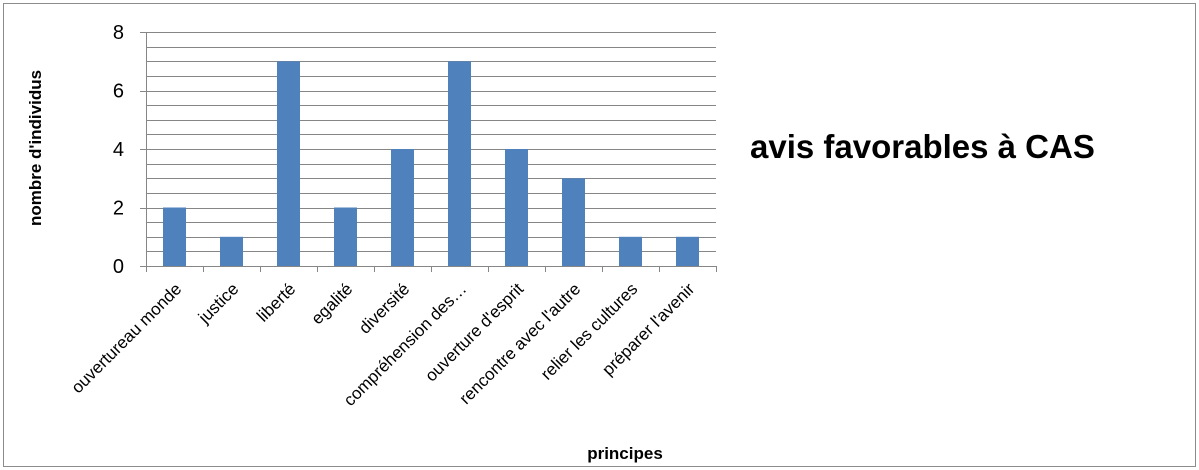 The image size is (1199, 470). I want to click on x-tick-label: ouvertureau monde, so click(127, 338).